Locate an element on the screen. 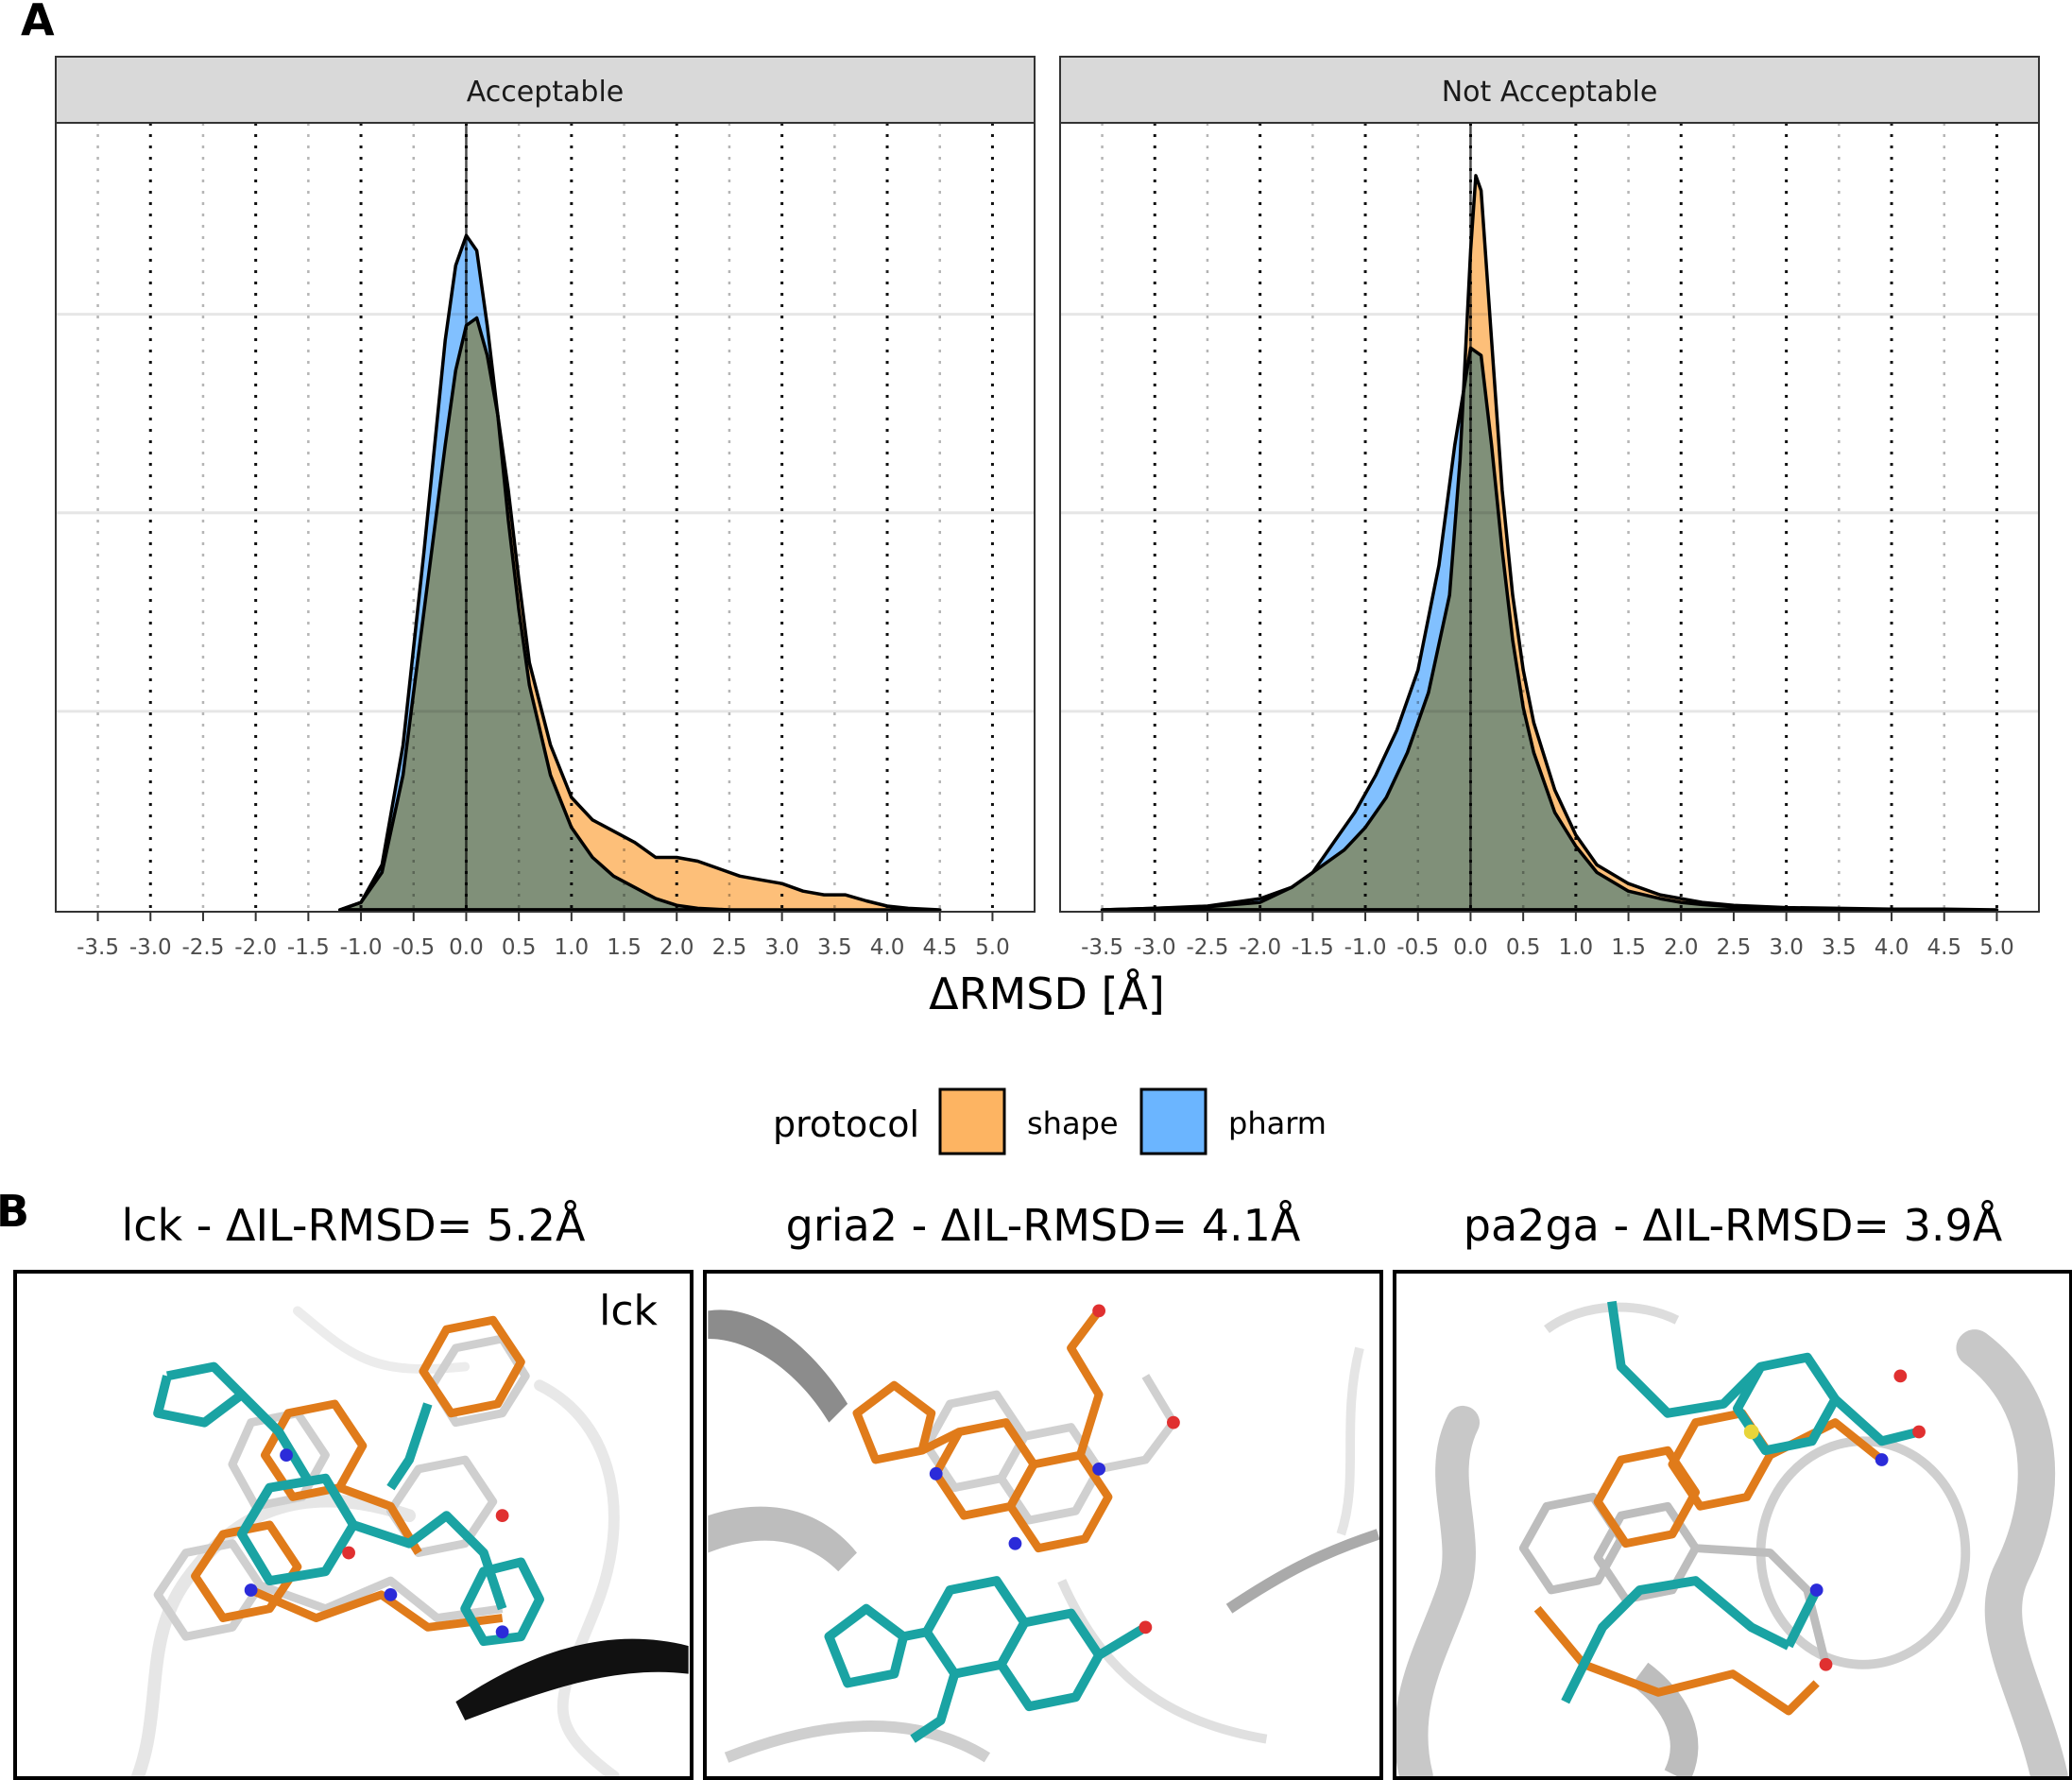  molecule-render-pa2ga is located at coordinates (1732, 1538).